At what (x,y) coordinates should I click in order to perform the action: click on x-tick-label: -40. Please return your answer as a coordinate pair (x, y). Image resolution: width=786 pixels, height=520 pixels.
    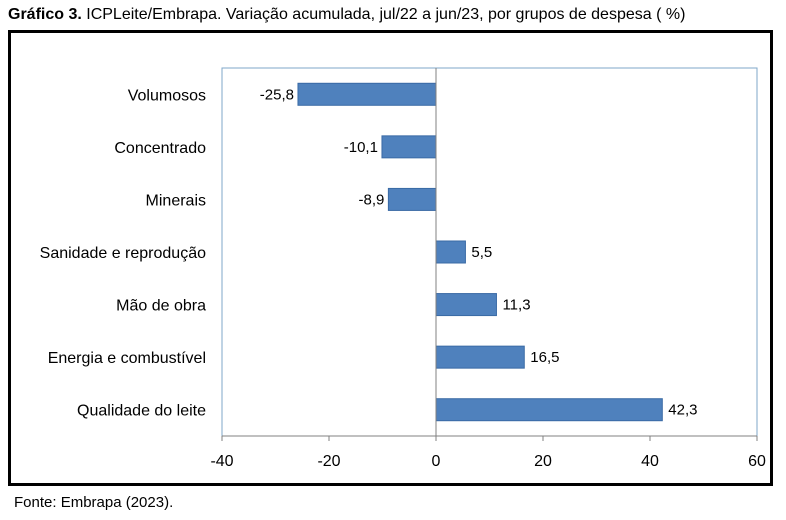
    Looking at the image, I should click on (221, 461).